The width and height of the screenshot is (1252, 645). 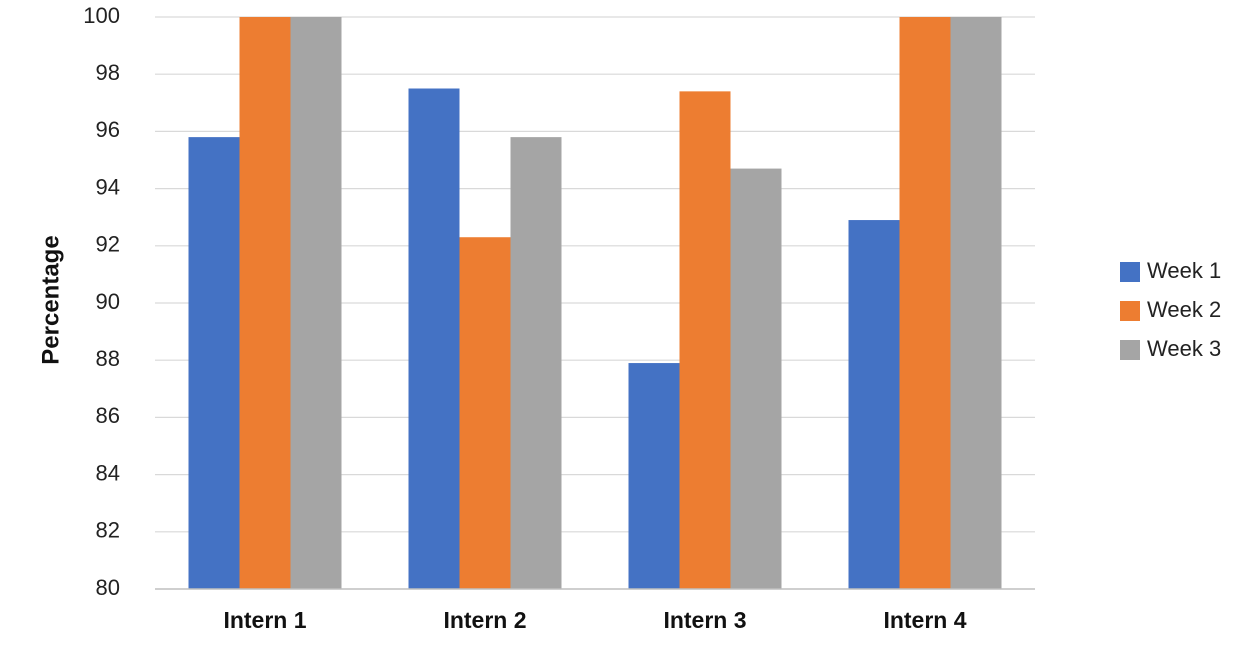 What do you see at coordinates (108, 186) in the screenshot?
I see `y-tick-label: 94` at bounding box center [108, 186].